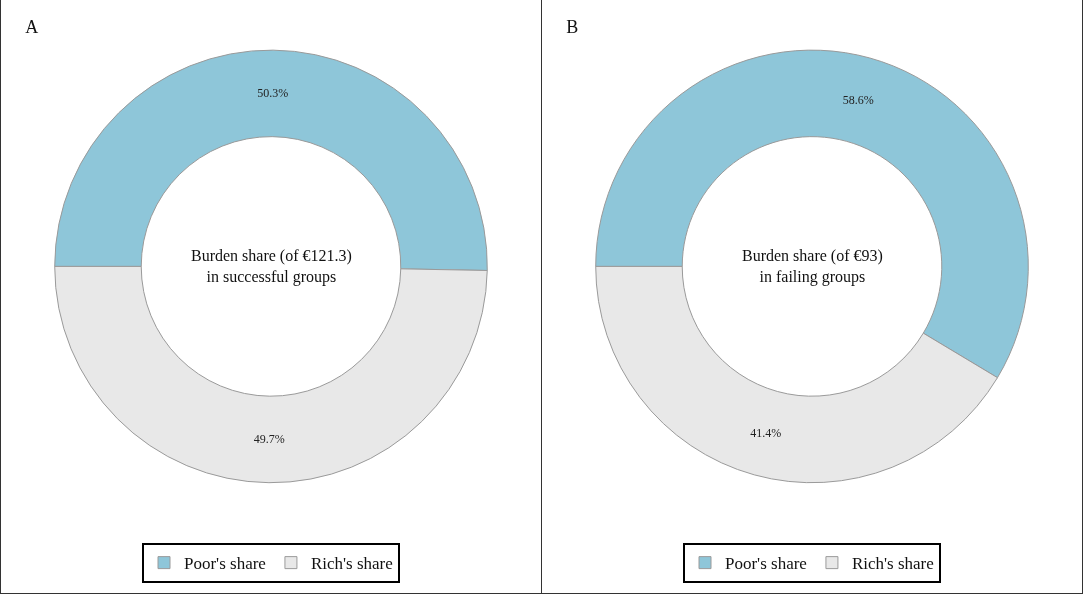 This screenshot has height=595, width=1083. I want to click on text: Burden share (of €93) in failing groups, so click(812, 266).